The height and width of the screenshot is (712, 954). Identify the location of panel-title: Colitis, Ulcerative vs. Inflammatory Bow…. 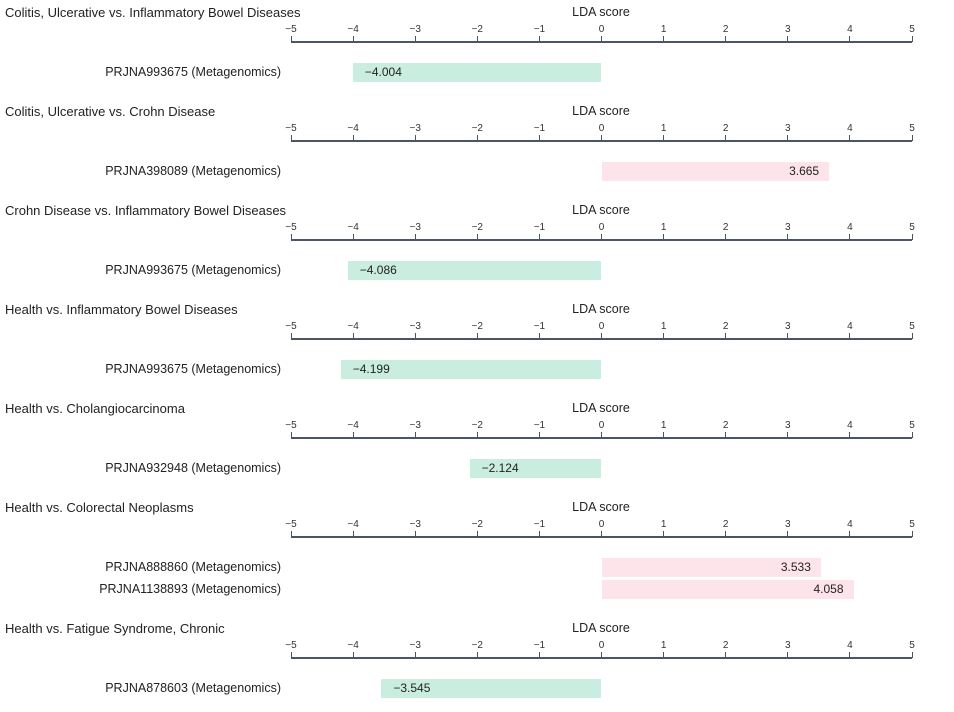
(153, 12).